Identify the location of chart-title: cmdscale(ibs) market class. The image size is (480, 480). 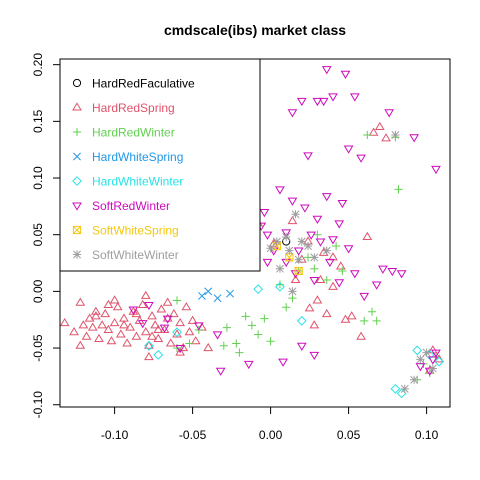
(255, 30).